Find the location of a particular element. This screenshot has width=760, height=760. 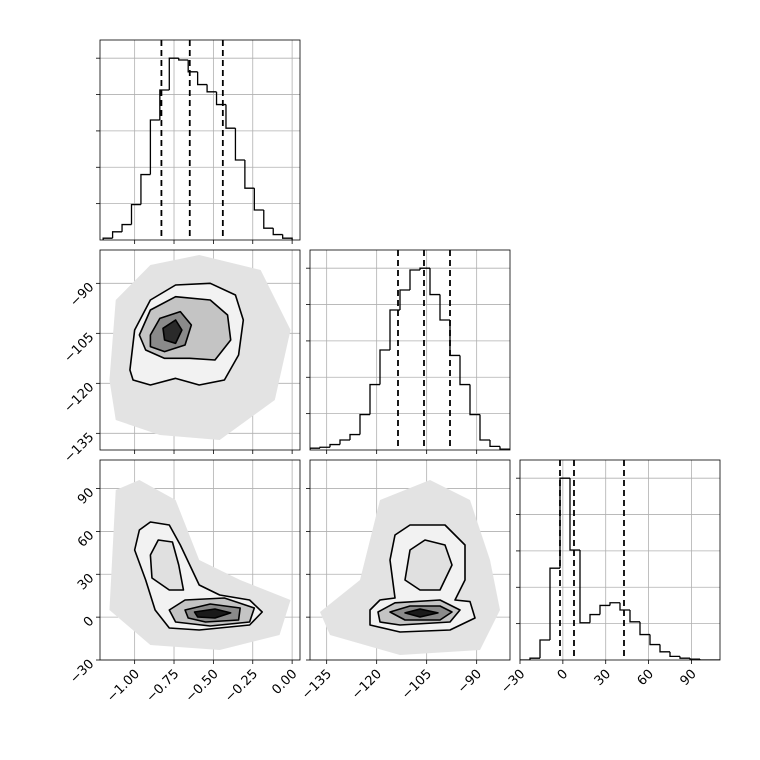

x-tick-label: −105 is located at coordinates (417, 685).